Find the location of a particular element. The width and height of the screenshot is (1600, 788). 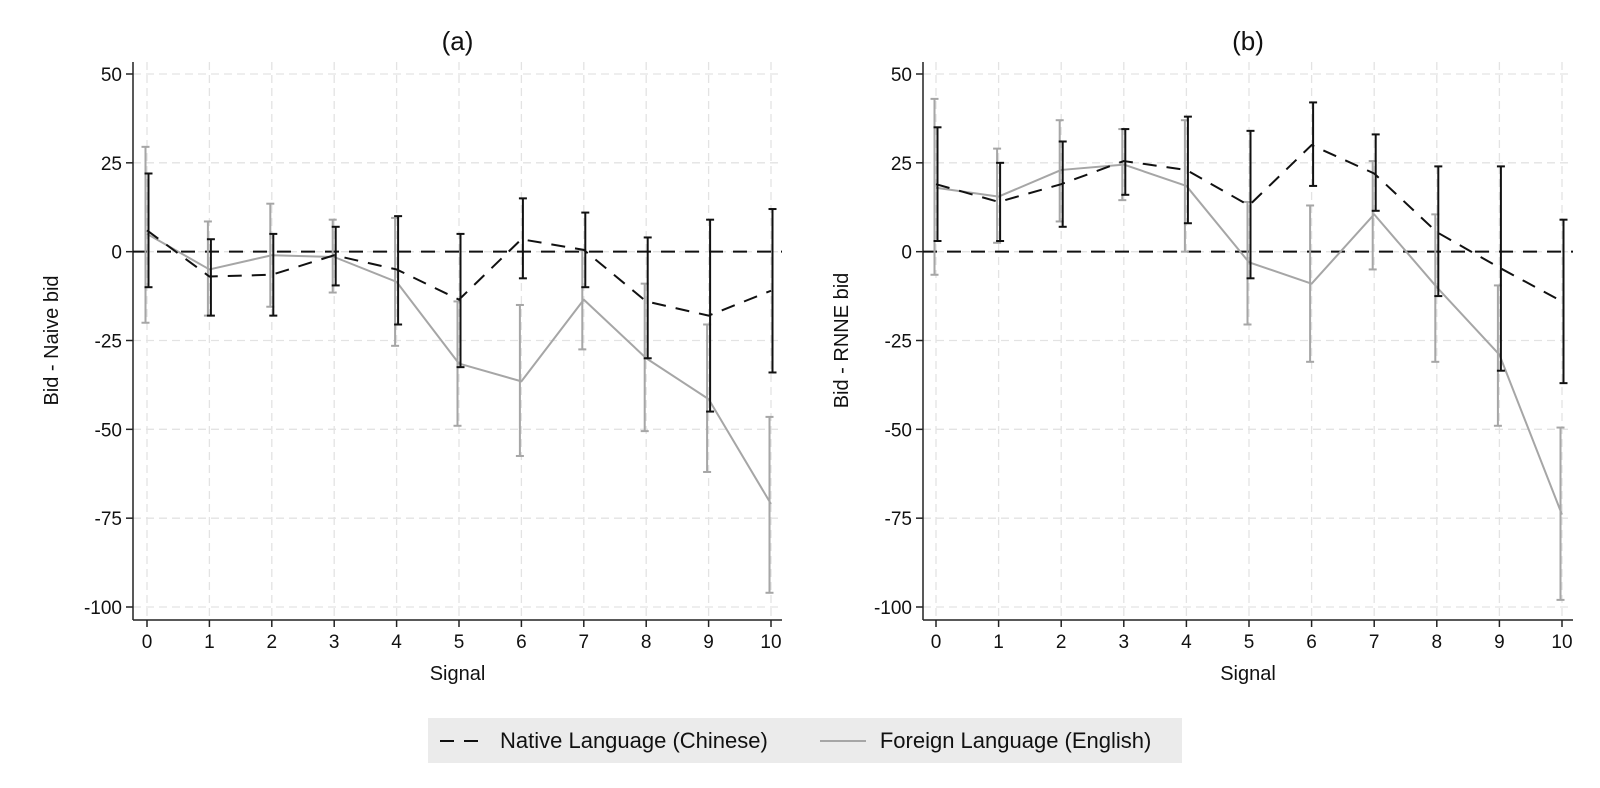

legend-item-native: Native Language (Chinese) is located at coordinates (604, 741).